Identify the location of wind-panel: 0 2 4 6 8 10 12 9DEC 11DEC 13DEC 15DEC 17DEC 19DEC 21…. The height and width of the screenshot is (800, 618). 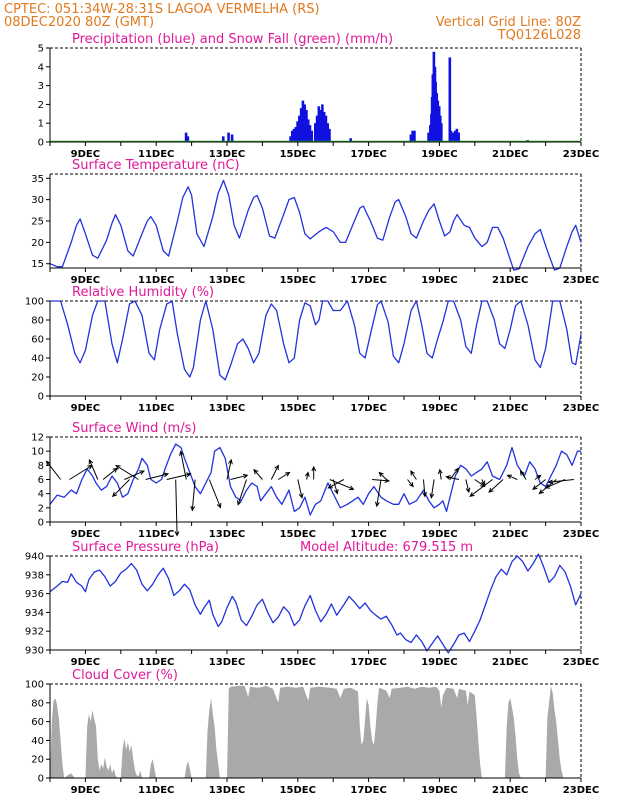
(315, 480).